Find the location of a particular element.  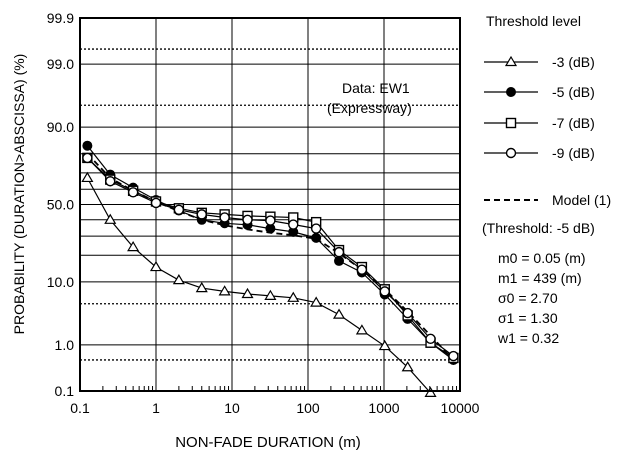

legend-label-model: Model (1) is located at coordinates (581, 200).